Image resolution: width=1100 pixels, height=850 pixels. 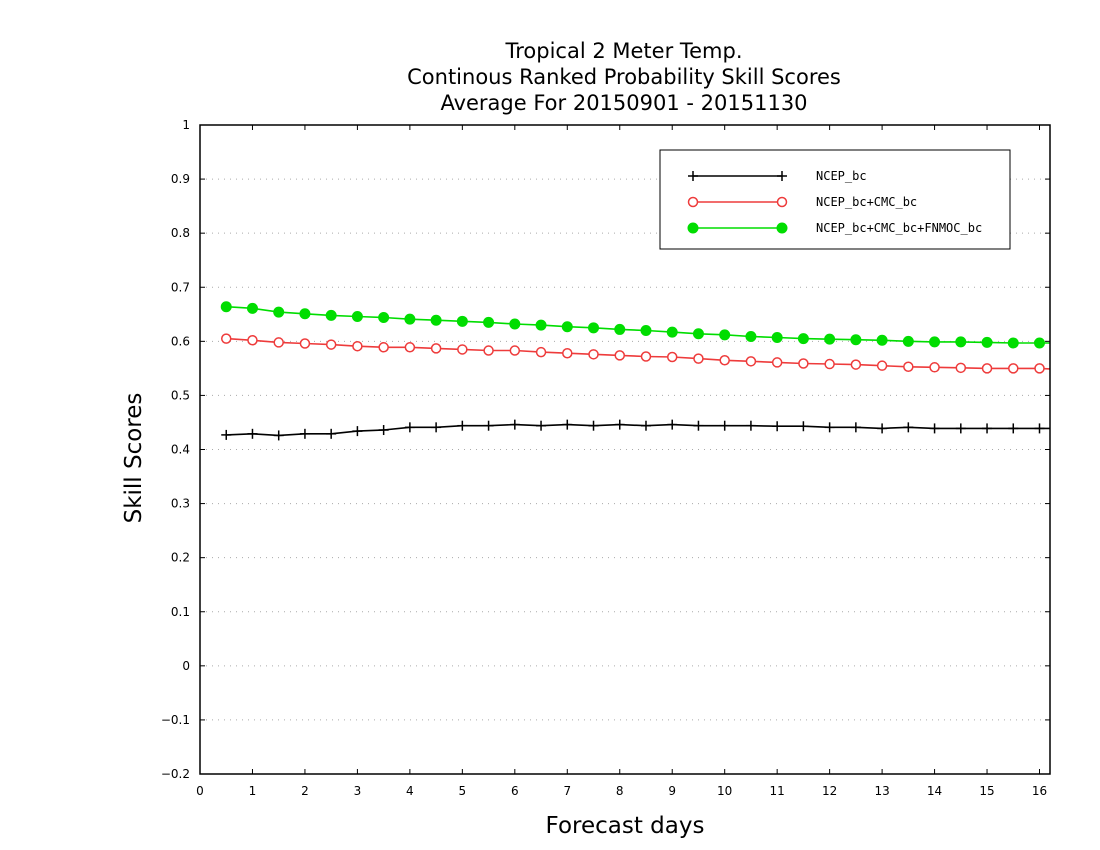 What do you see at coordinates (180, 395) in the screenshot?
I see `y-tick-label: 0.5` at bounding box center [180, 395].